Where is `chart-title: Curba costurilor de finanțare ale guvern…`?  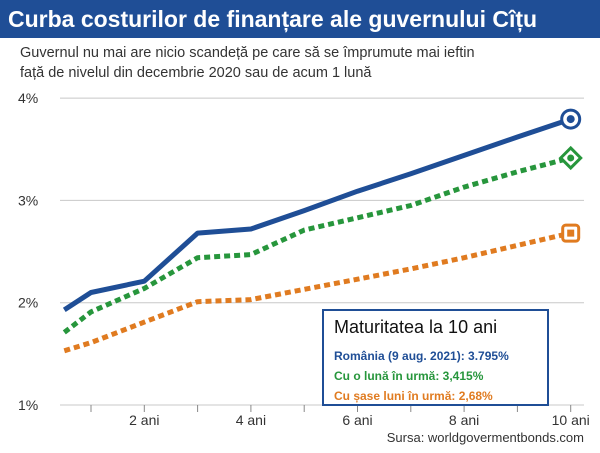
chart-title: Curba costurilor de finanțare ale guvern… is located at coordinates (300, 19).